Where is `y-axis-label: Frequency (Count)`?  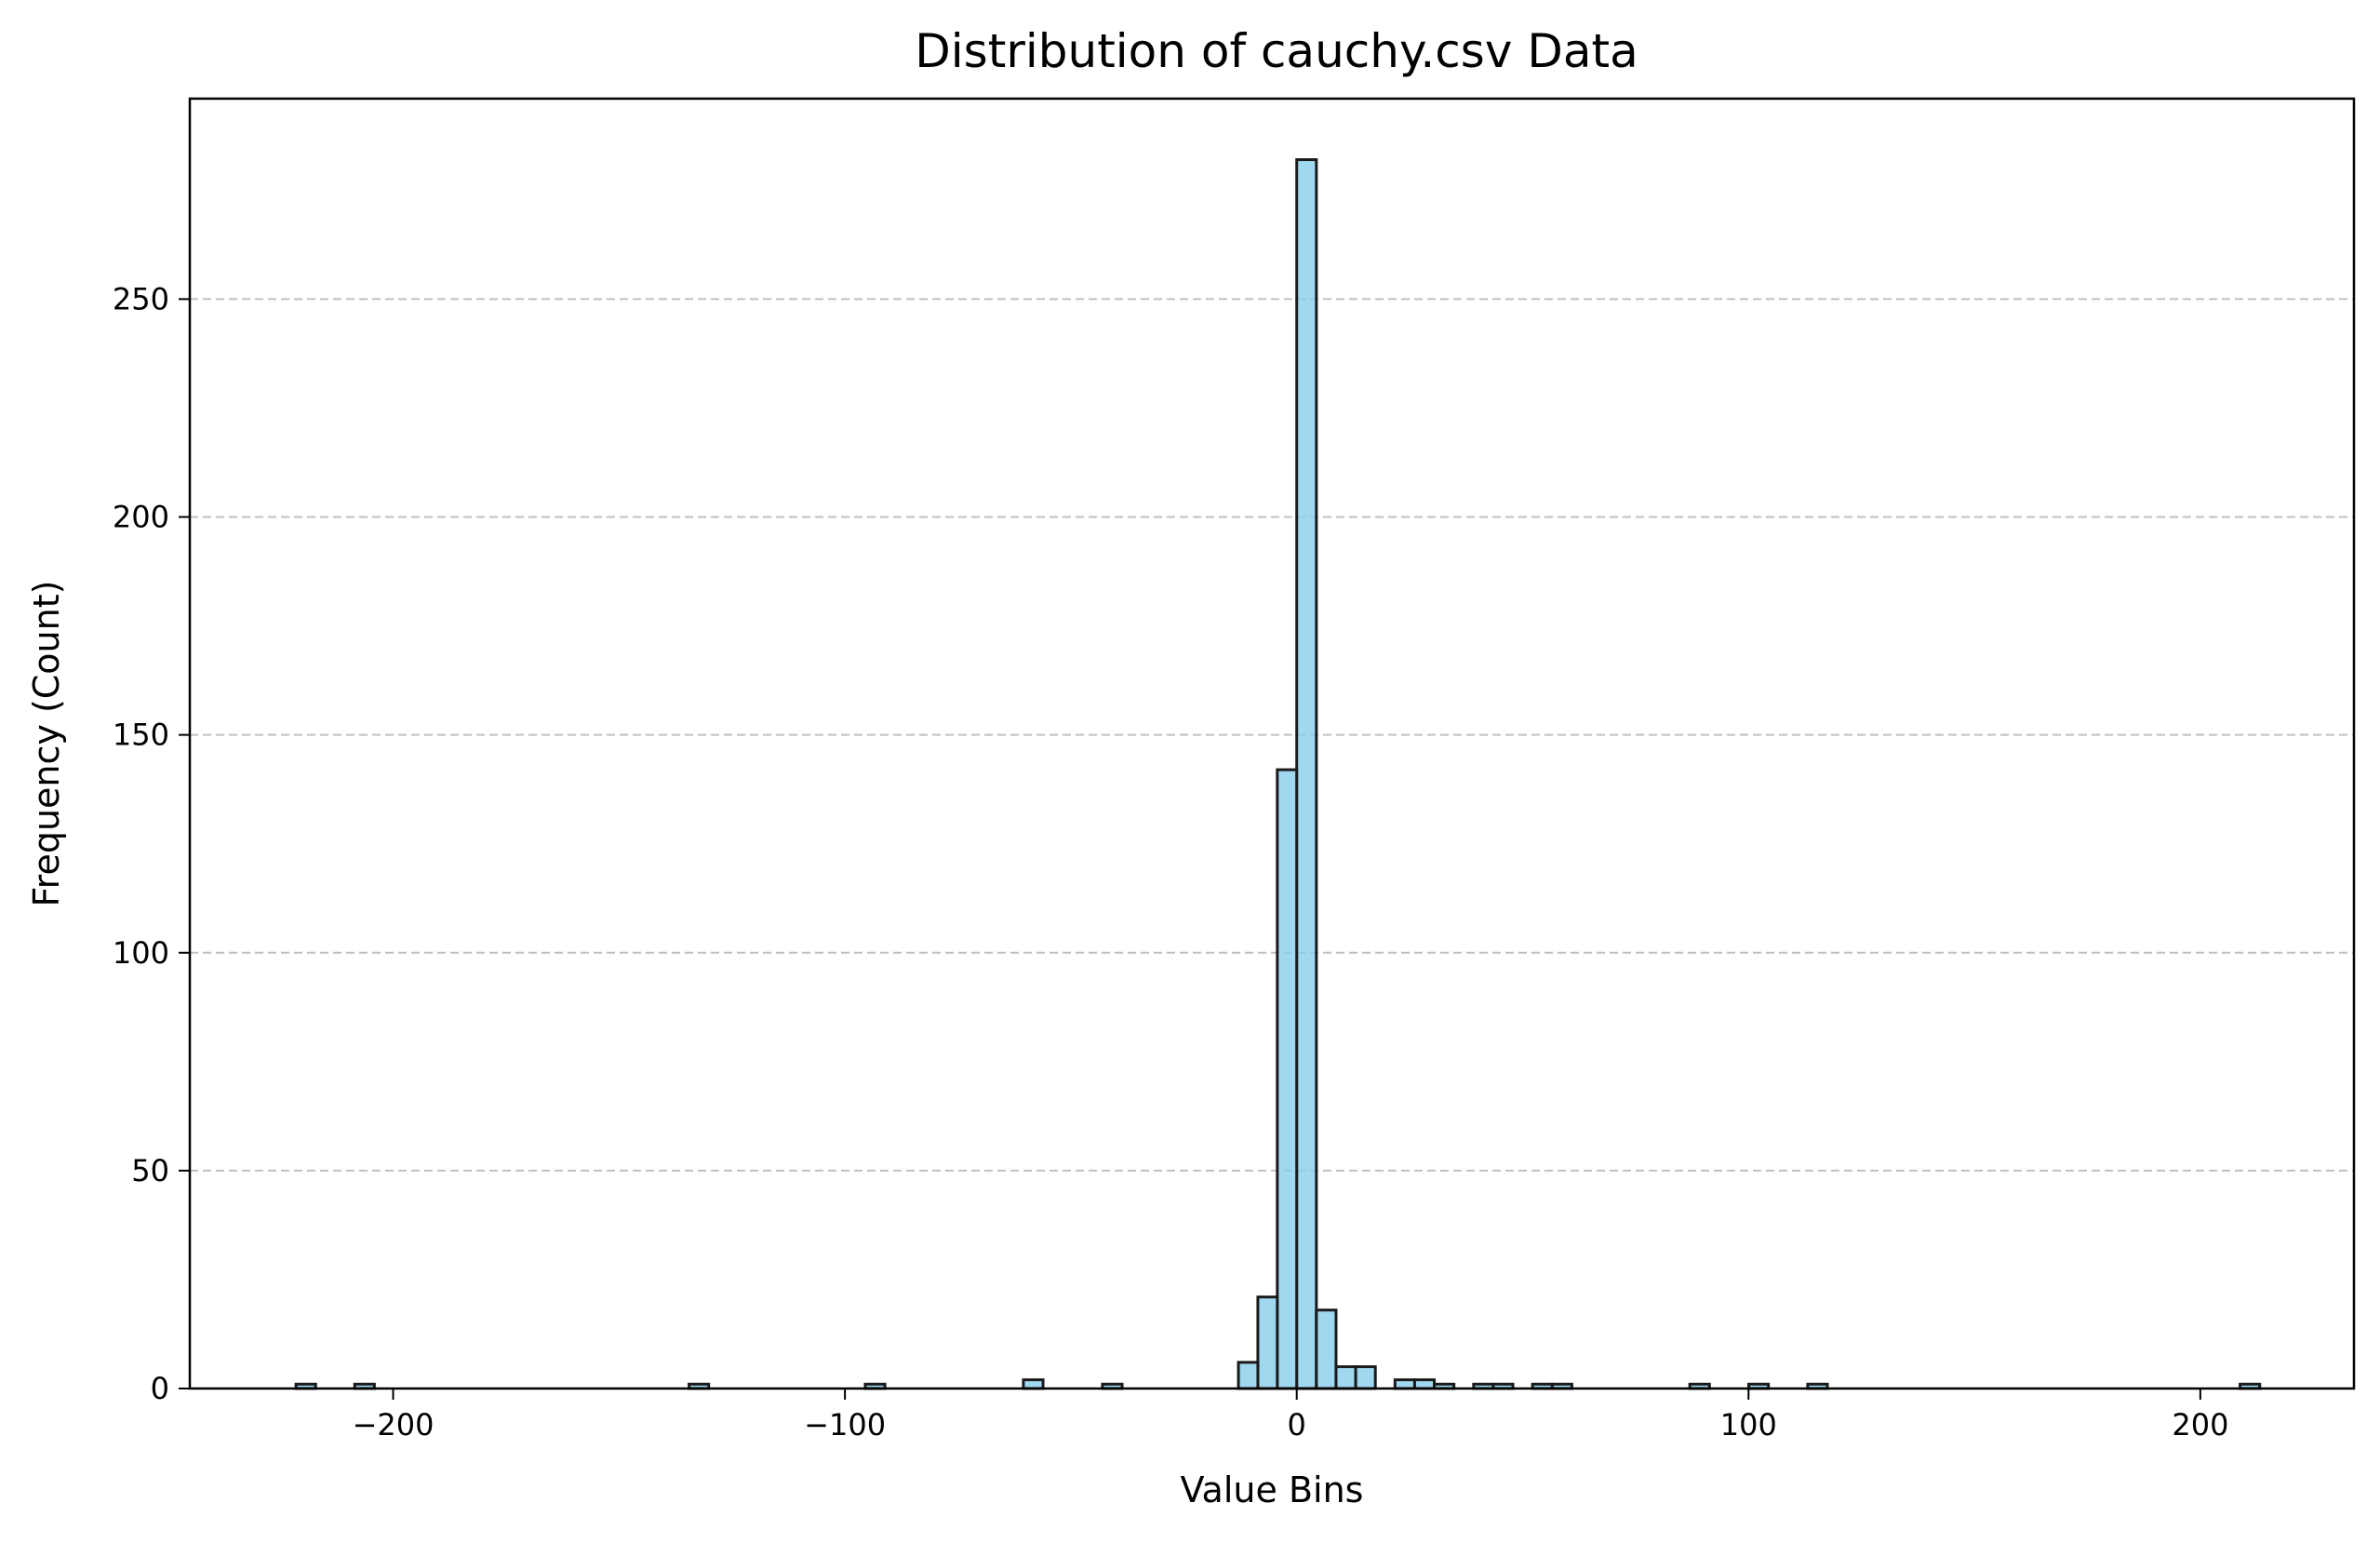
y-axis-label: Frequency (Count) is located at coordinates (46, 744).